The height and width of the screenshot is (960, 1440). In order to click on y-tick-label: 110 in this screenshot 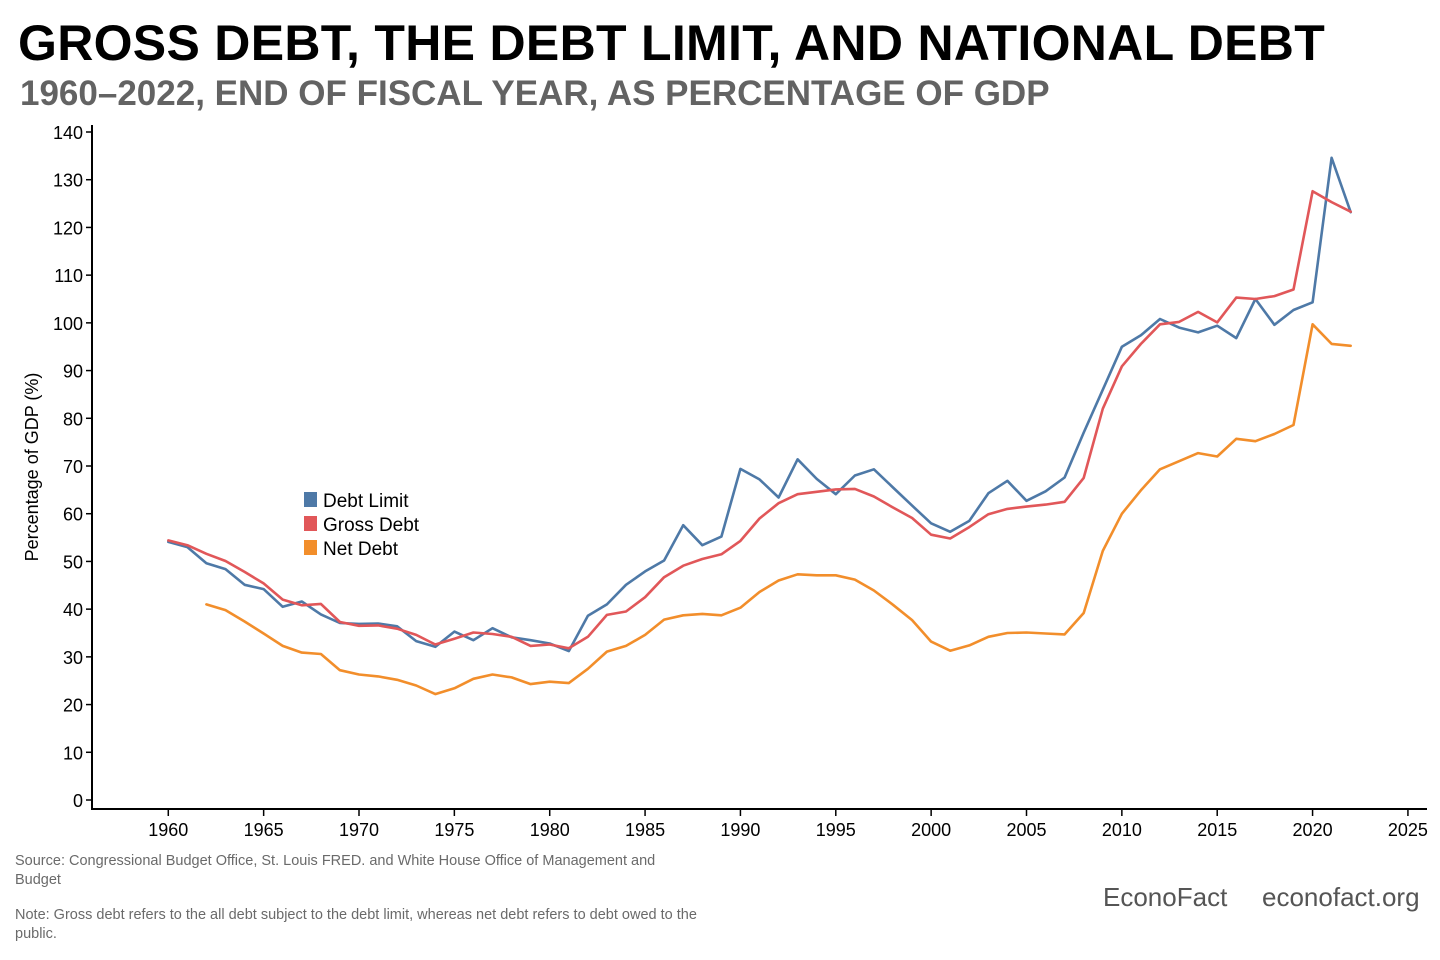, I will do `click(68, 276)`.